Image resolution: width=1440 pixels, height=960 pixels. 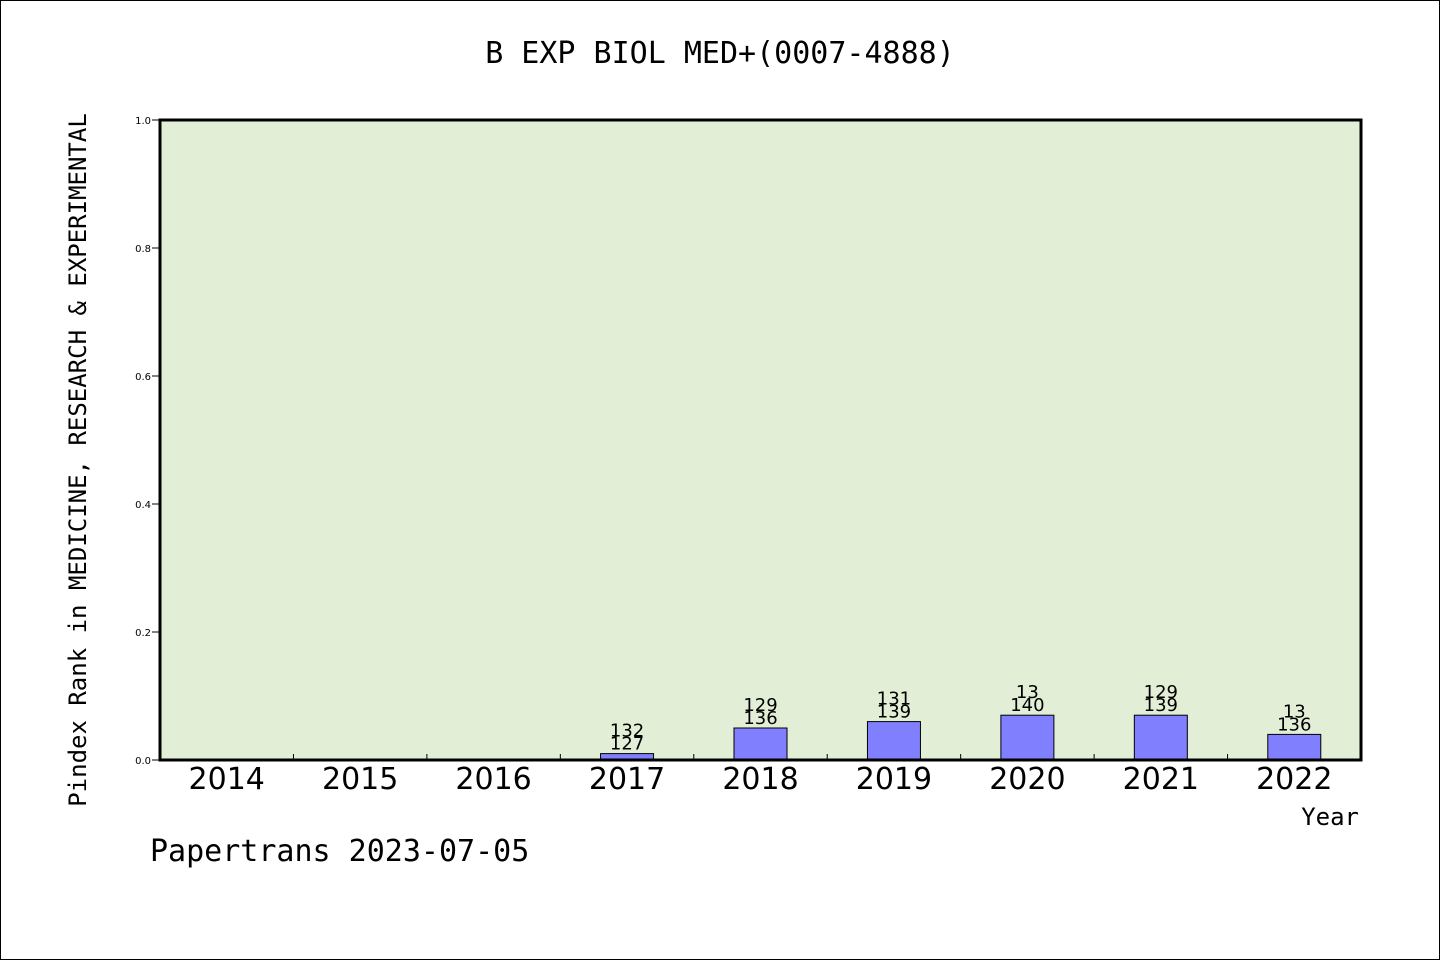 What do you see at coordinates (360, 779) in the screenshot?
I see `x-tick-label: 2015` at bounding box center [360, 779].